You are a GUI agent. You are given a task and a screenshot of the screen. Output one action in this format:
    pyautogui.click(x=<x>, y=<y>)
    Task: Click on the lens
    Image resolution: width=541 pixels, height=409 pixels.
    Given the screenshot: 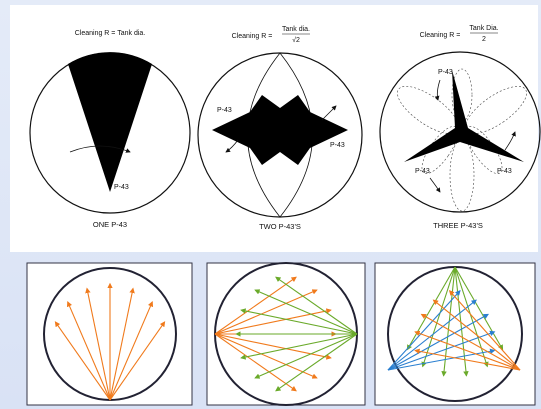 What is the action you would take?
    pyautogui.click(x=280, y=135)
    